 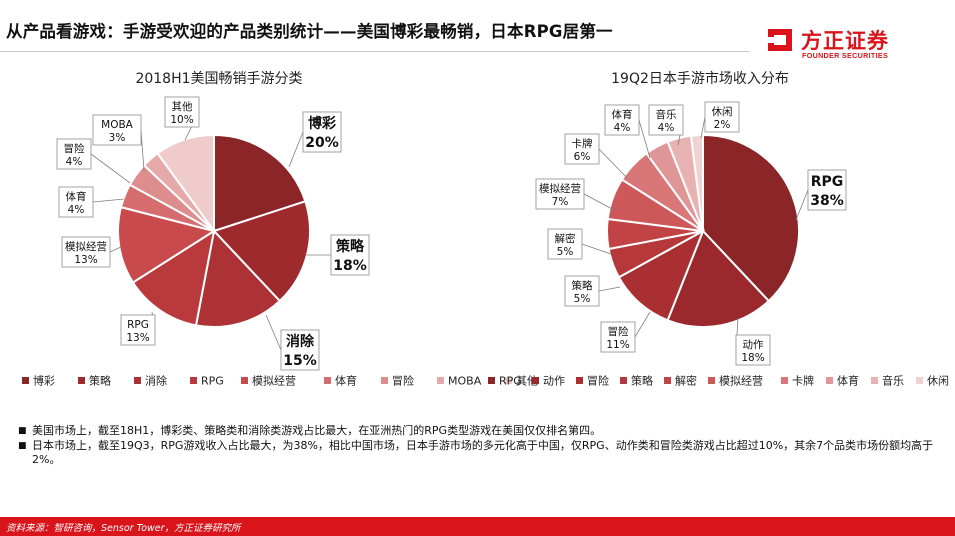 I want to click on slice-label: 休闲, so click(x=722, y=111).